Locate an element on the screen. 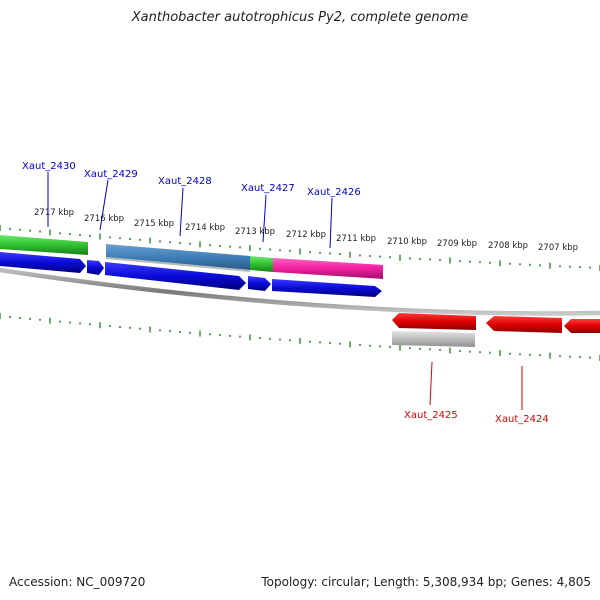 Image resolution: width=600 pixels, height=600 pixels. genome-backbone is located at coordinates (300, 291).